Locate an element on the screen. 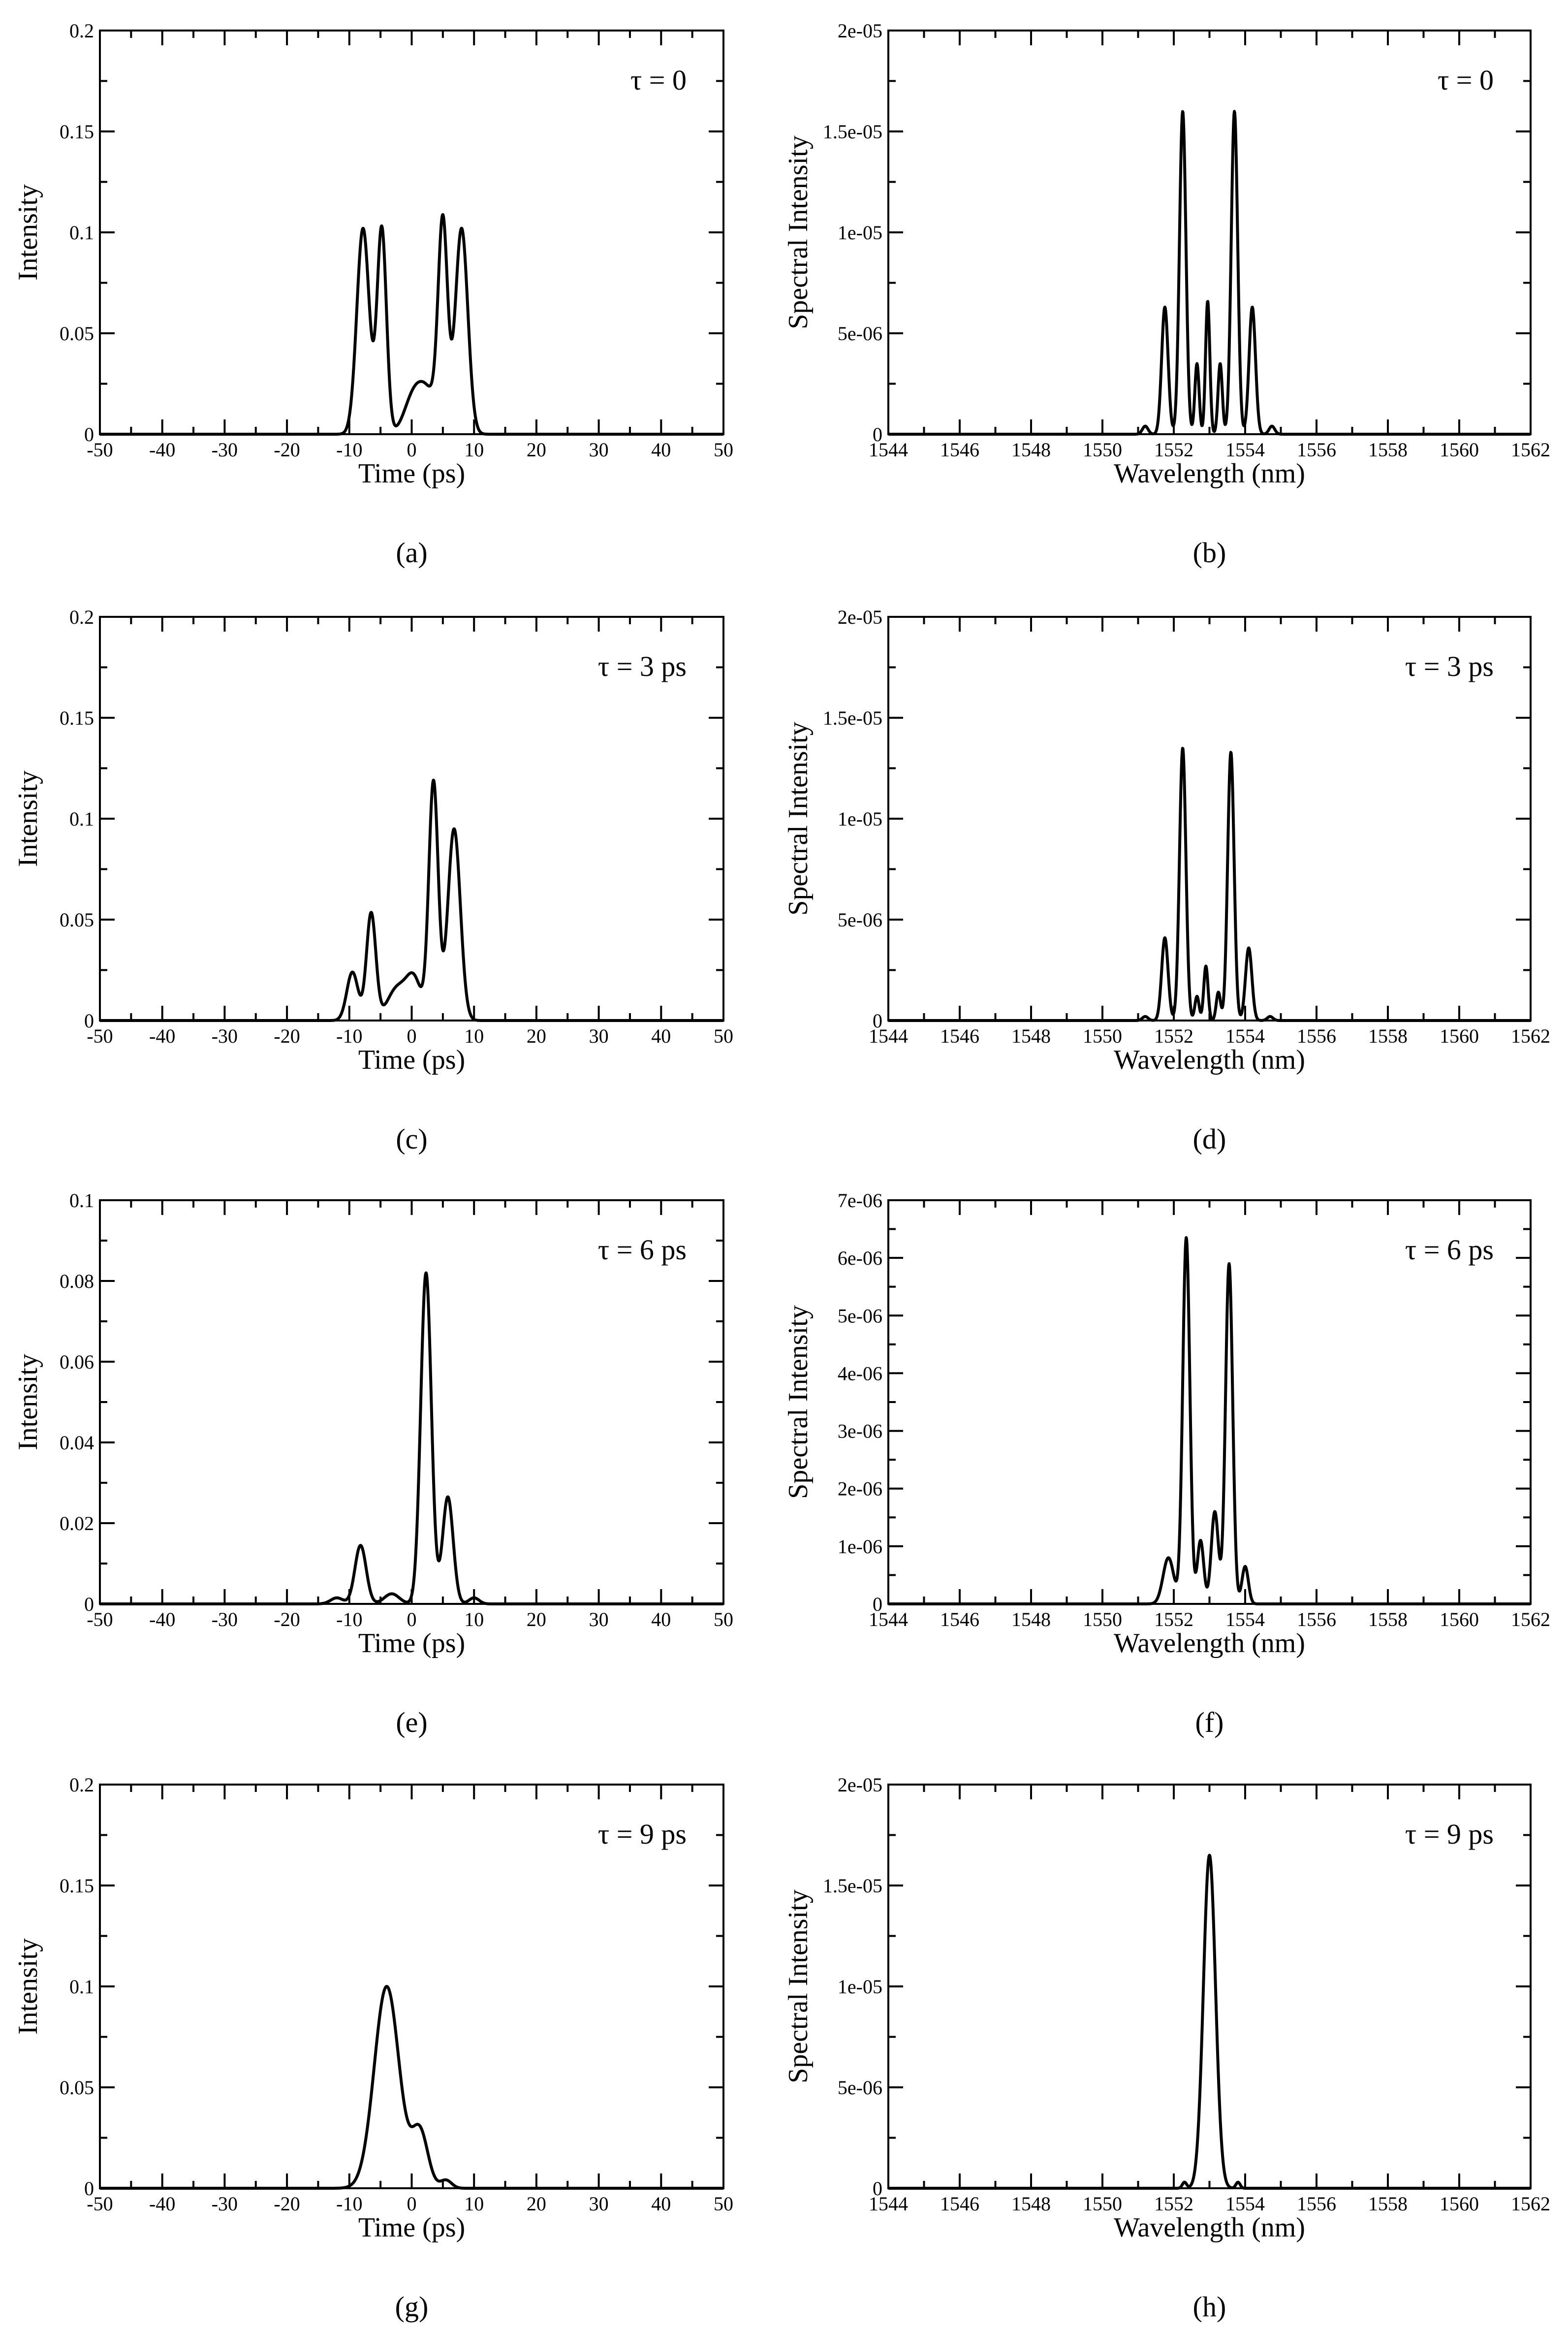  x-axis-label: Wavelength (nm) is located at coordinates (1209, 1060).